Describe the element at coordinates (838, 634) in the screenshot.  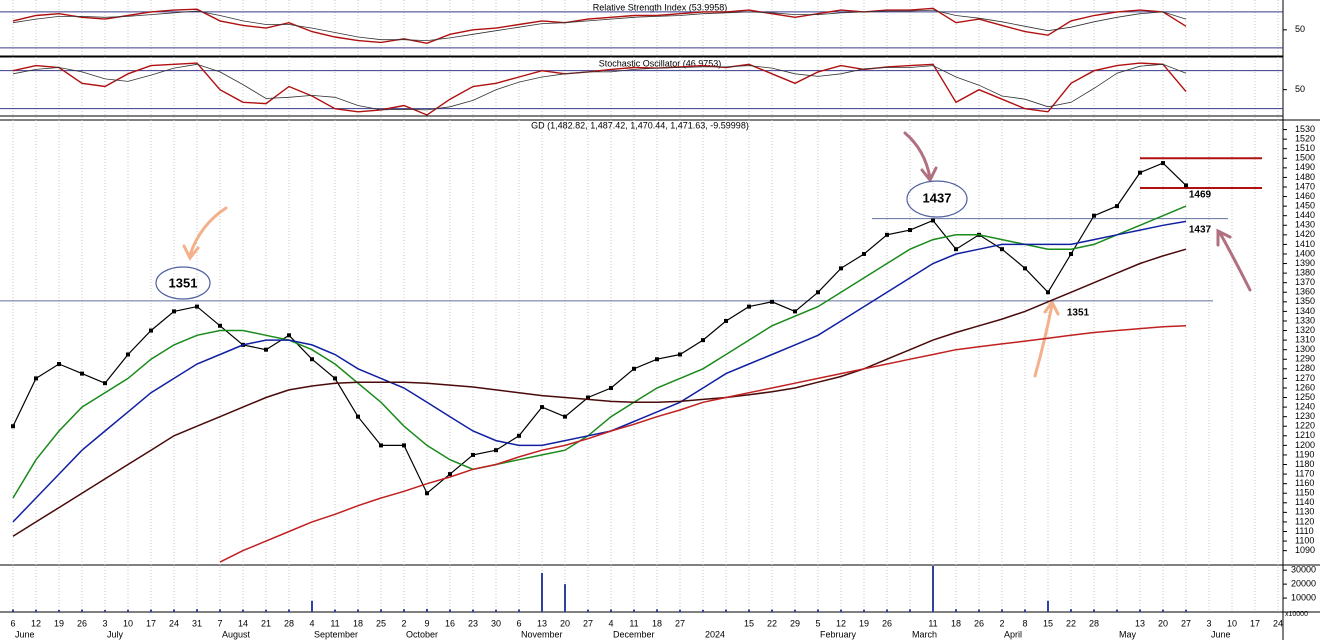
I see `month-label: February` at that location.